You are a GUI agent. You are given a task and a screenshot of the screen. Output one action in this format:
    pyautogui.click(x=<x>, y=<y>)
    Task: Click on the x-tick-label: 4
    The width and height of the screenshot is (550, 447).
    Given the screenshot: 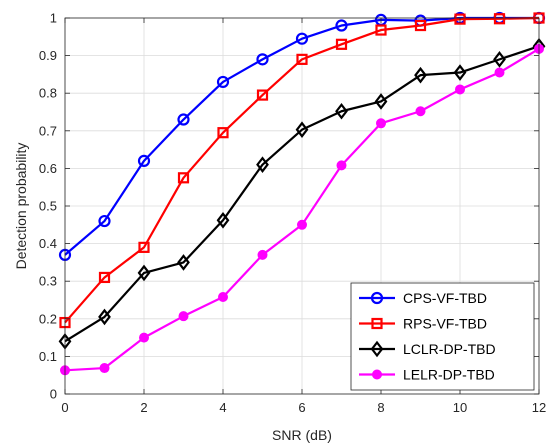 What is the action you would take?
    pyautogui.click(x=222, y=407)
    